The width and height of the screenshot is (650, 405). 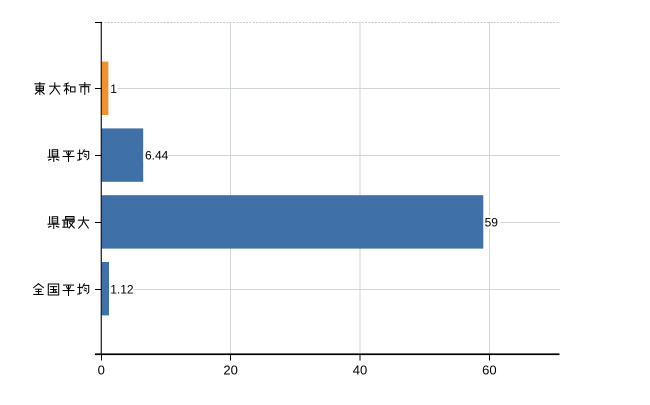 What do you see at coordinates (113, 89) in the screenshot?
I see `svg-text: 1` at bounding box center [113, 89].